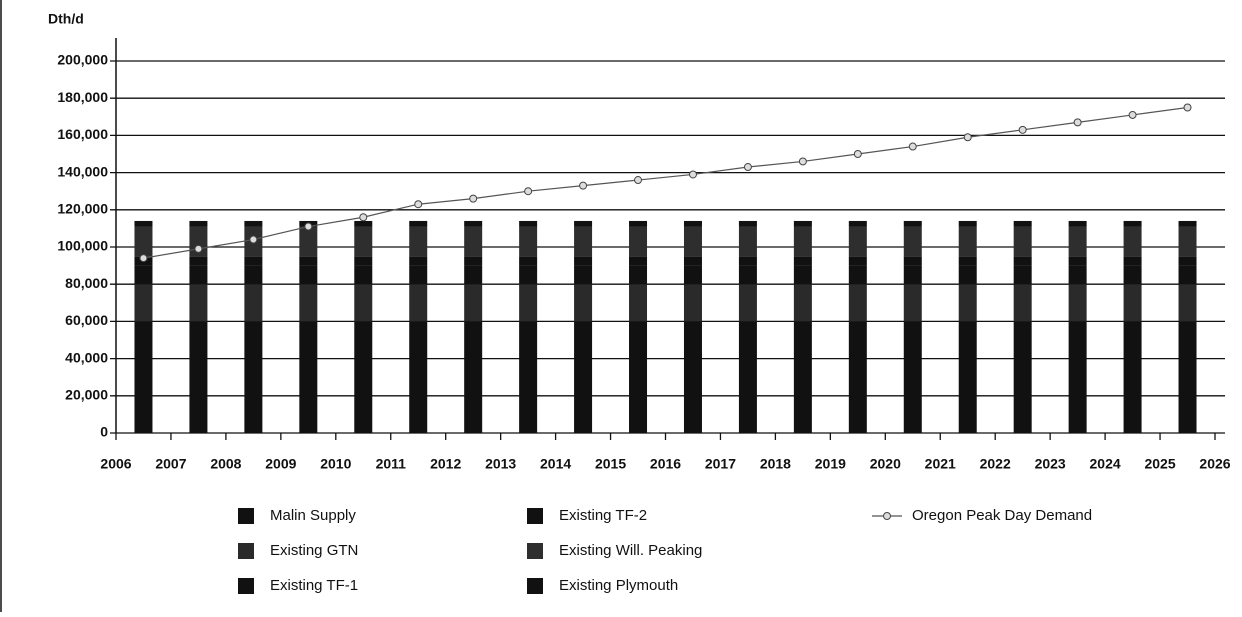 Image resolution: width=1242 pixels, height=617 pixels. I want to click on x-tick-label: 2022, so click(995, 464).